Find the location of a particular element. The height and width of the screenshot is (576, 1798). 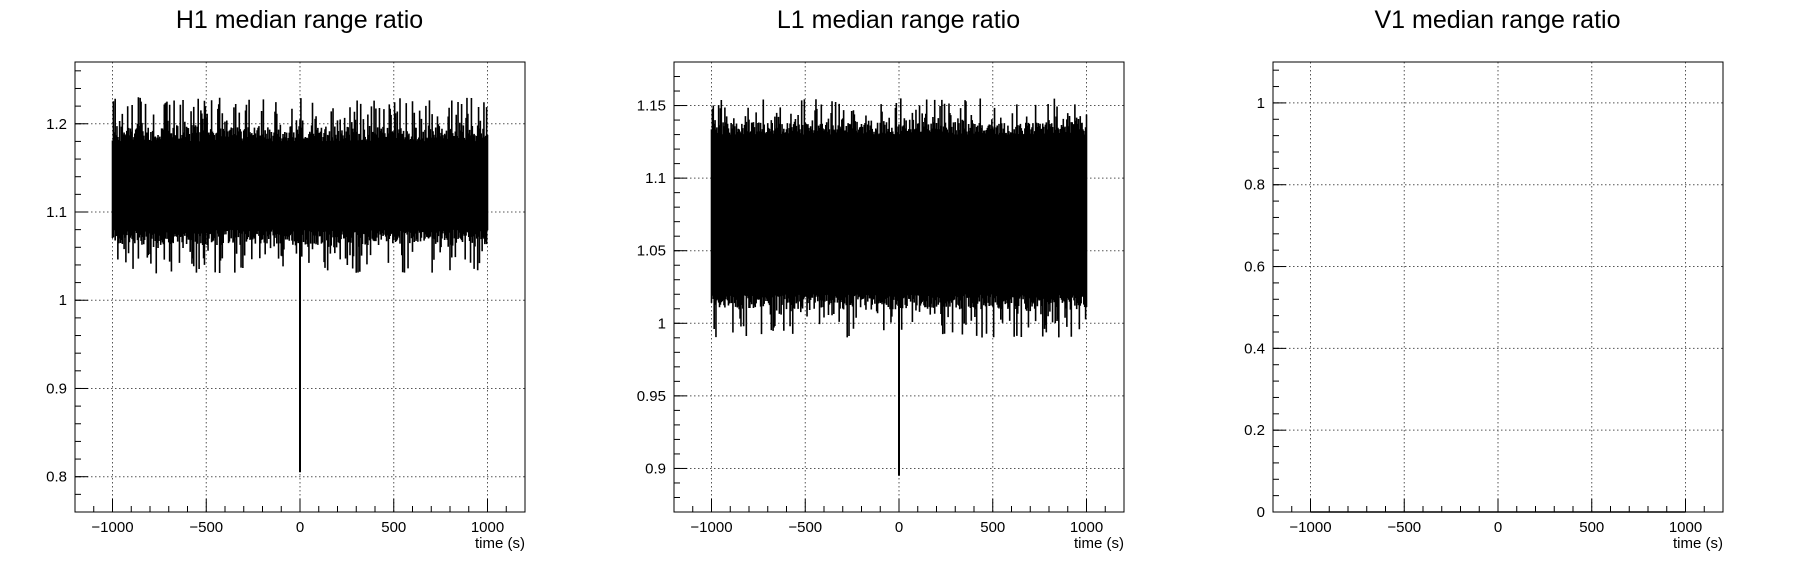

y-tick-label: 1.15 is located at coordinates (651, 106).